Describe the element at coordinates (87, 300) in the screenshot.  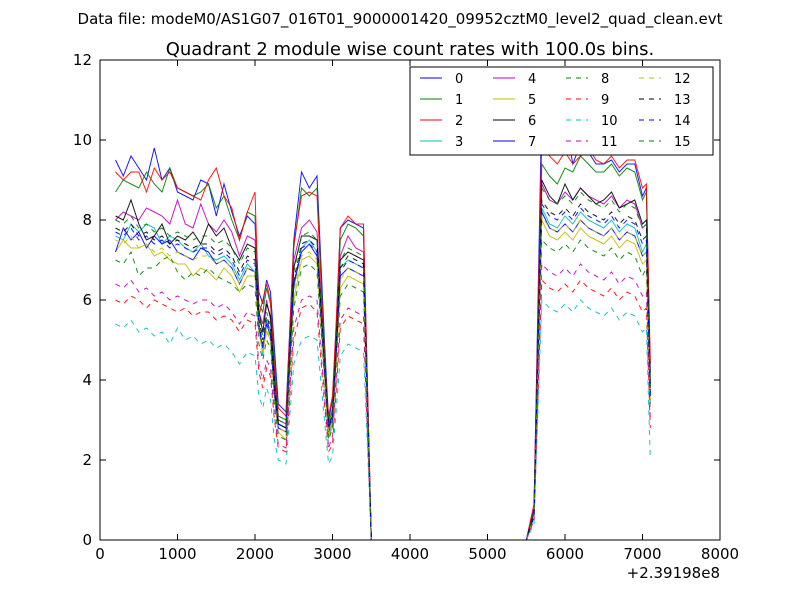
I see `y-tick-label: 6` at that location.